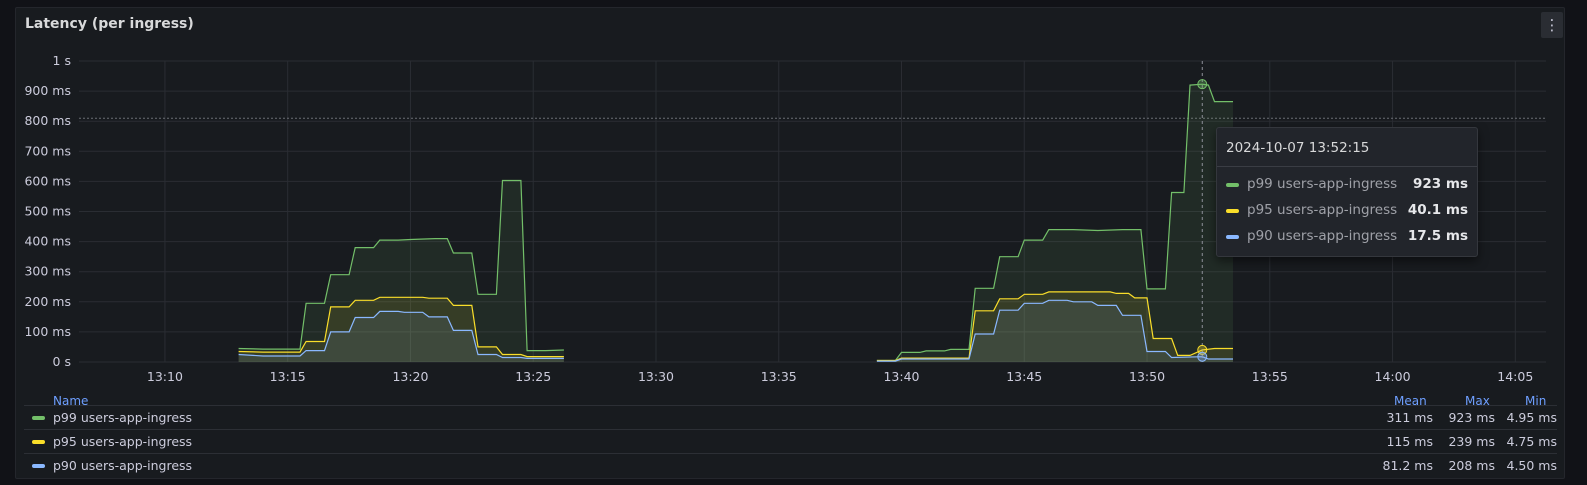  I want to click on tooltip-time: 2024-10-07 13:52:15, so click(1298, 148).